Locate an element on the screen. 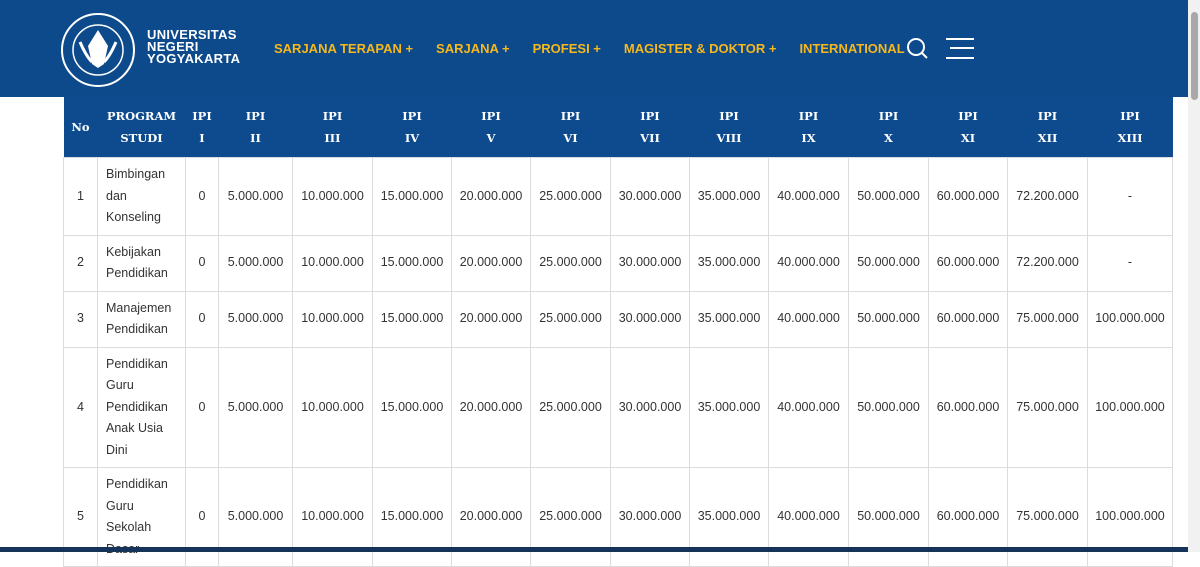  column-header: IPI VIII is located at coordinates (729, 127).